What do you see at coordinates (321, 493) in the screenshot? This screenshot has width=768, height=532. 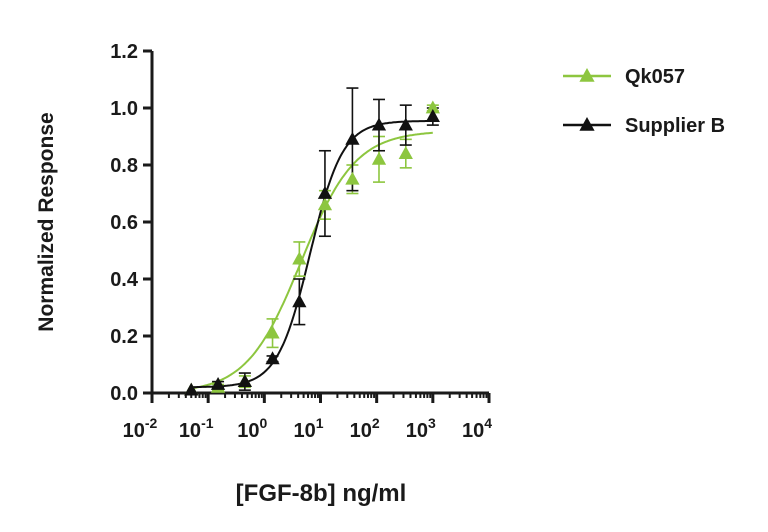 I see `x-axis-label: [FGF-8b] ng/ml` at bounding box center [321, 493].